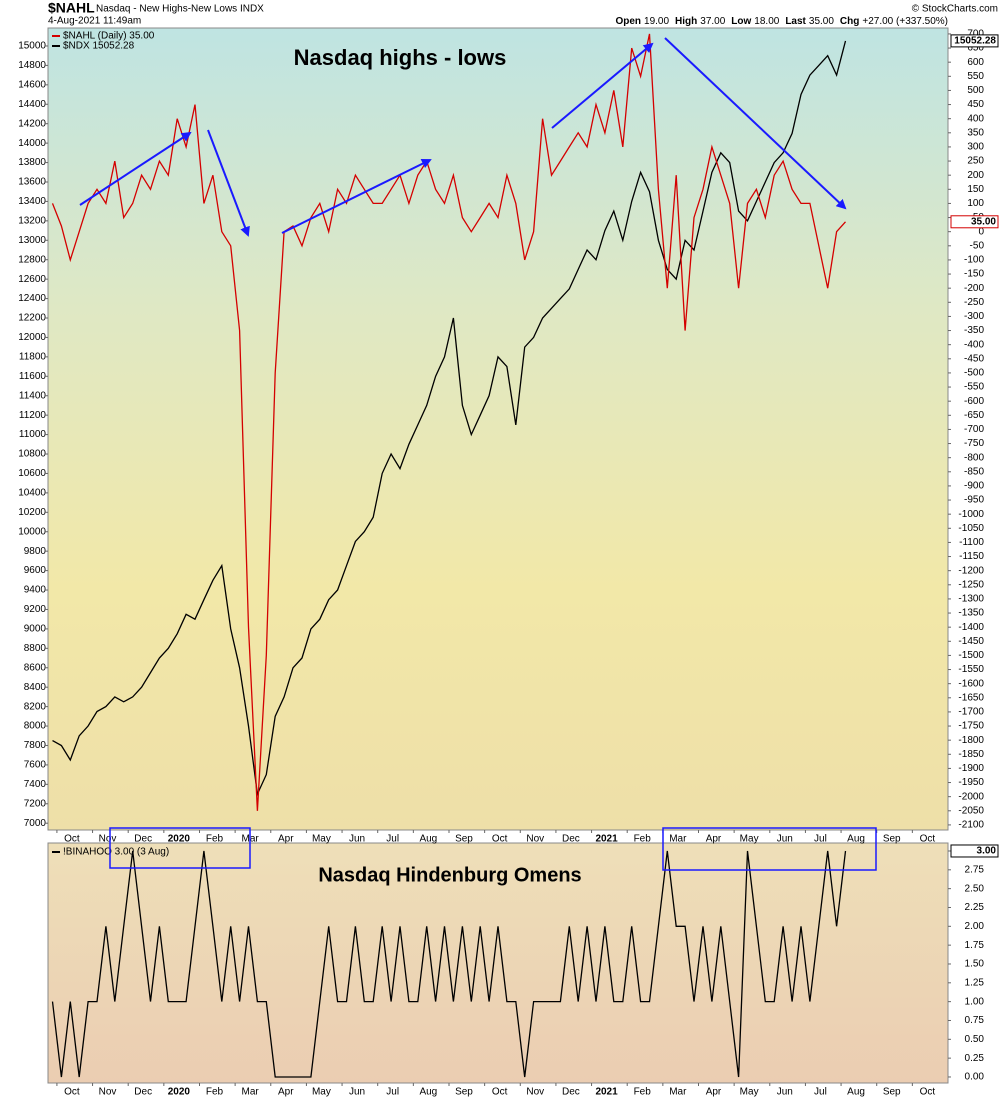 The width and height of the screenshot is (1000, 1100). What do you see at coordinates (974, 429) in the screenshot?
I see `y-tick-label: -700` at bounding box center [974, 429].